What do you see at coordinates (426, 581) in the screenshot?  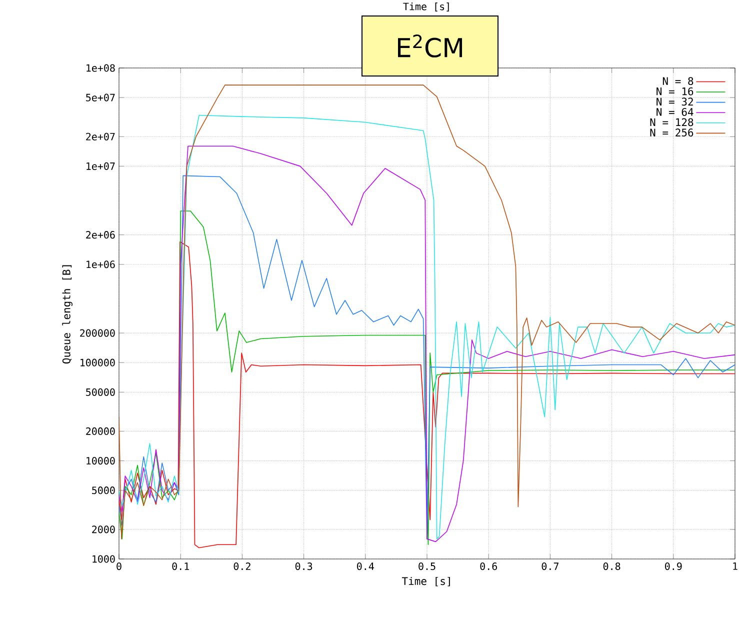 I see `x-axis-title: Time [s]` at bounding box center [426, 581].